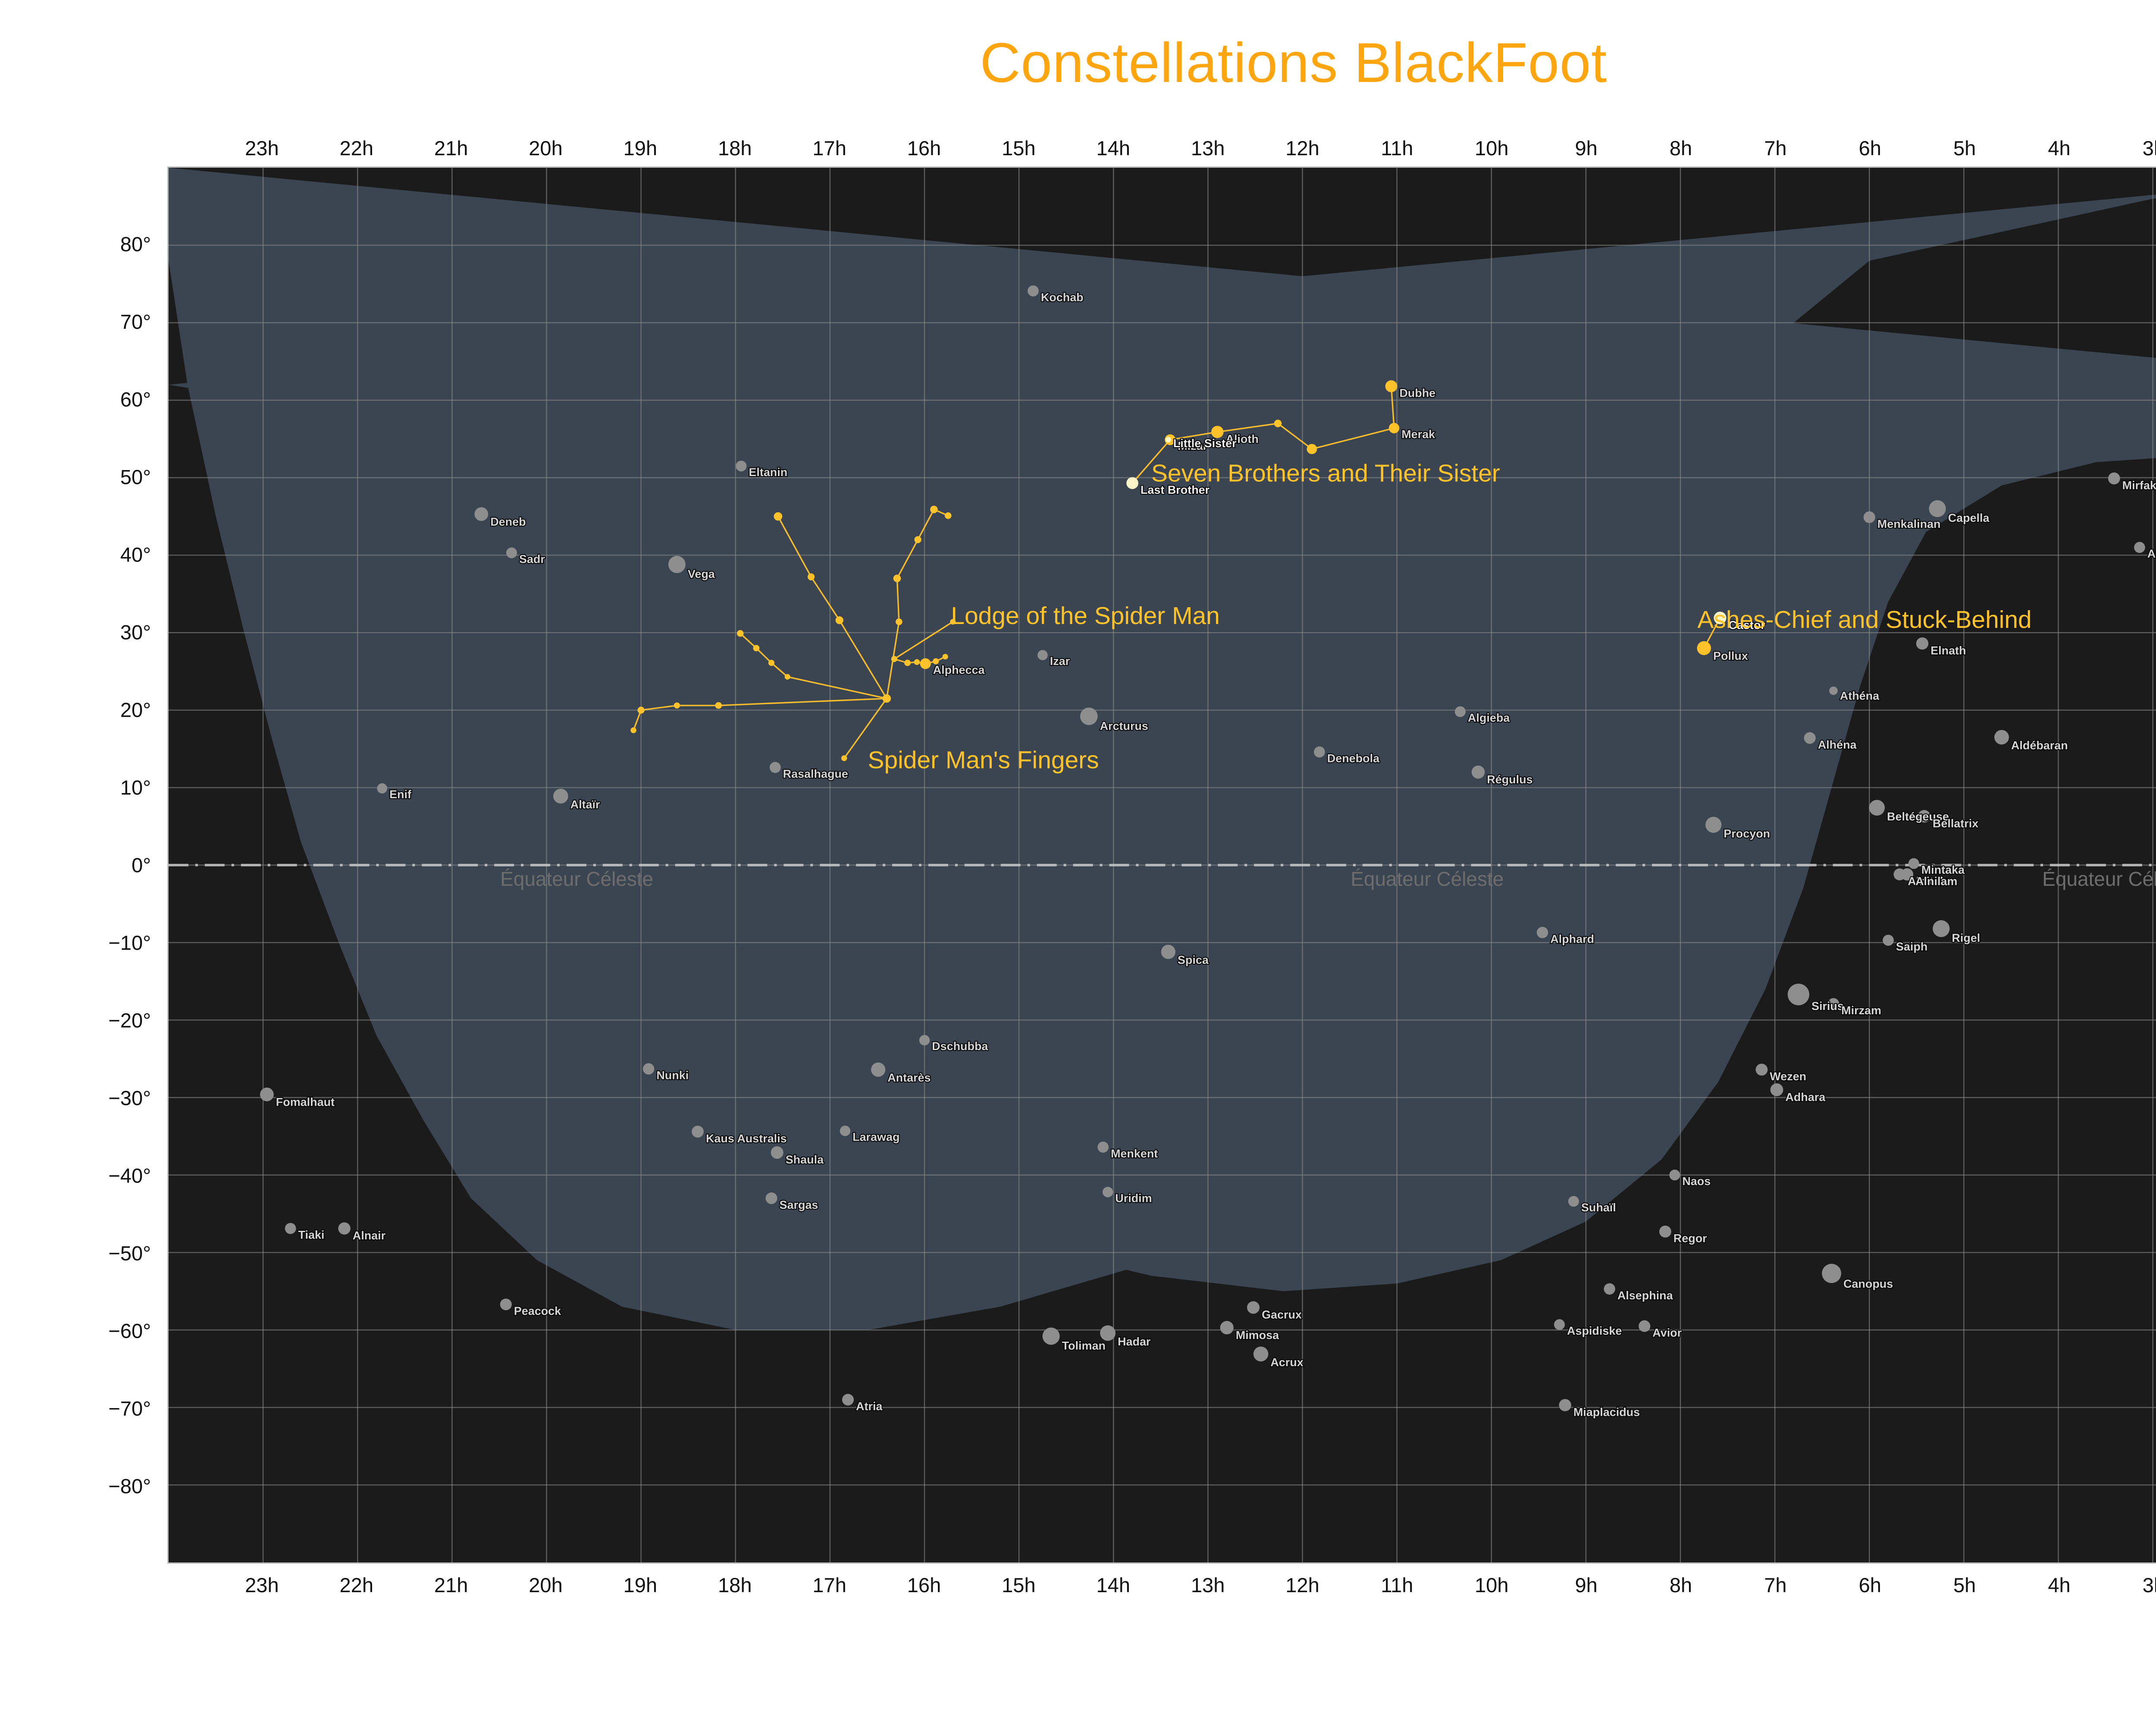 The height and width of the screenshot is (1725, 2156). What do you see at coordinates (508, 522) in the screenshot?
I see `star-label: Deneb` at bounding box center [508, 522].